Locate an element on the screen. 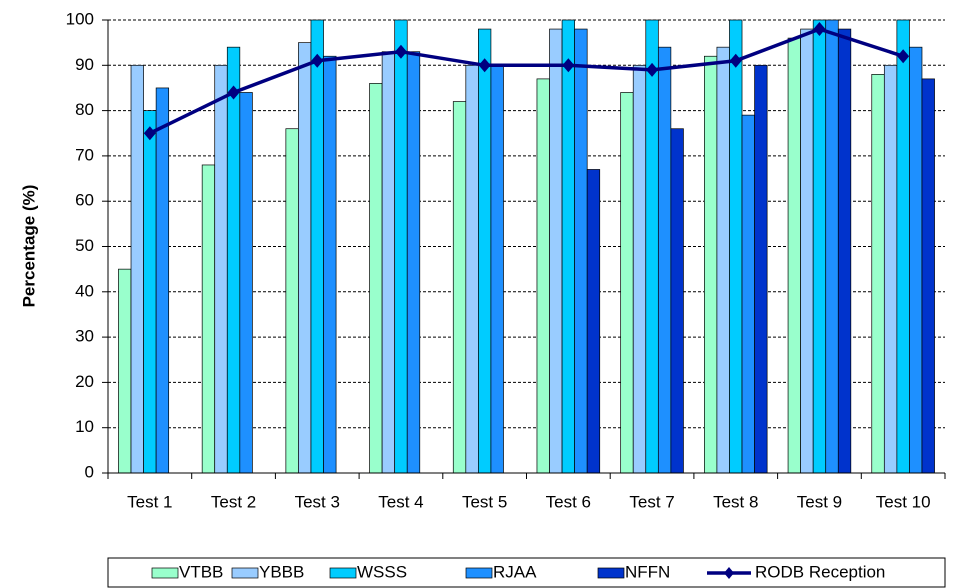  legend-marker is located at coordinates (729, 573).